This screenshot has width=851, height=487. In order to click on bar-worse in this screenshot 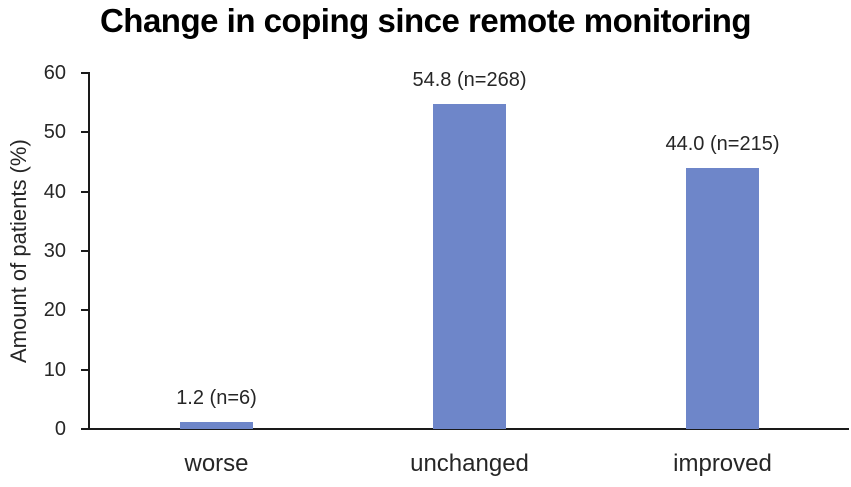, I will do `click(216, 425)`.